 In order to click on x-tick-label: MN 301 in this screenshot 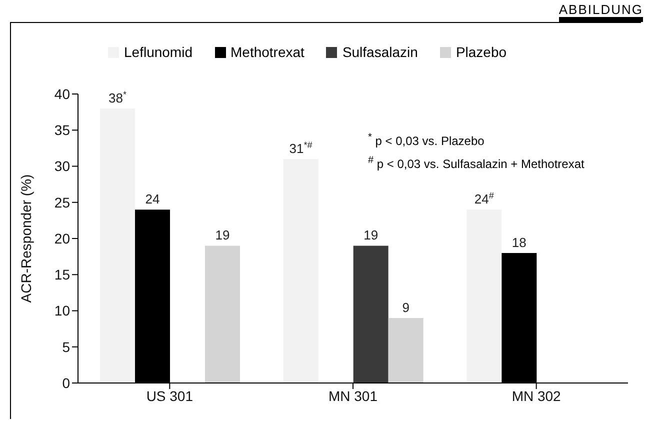, I will do `click(353, 396)`.